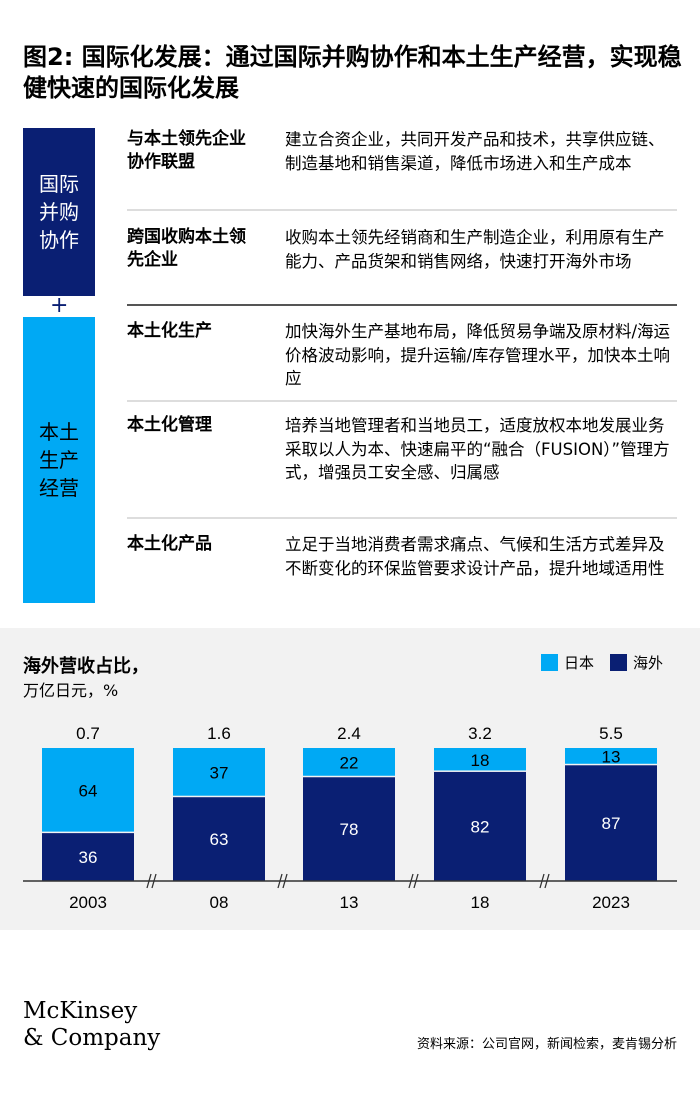  I want to click on data-label-overseas: 36, so click(88, 857).